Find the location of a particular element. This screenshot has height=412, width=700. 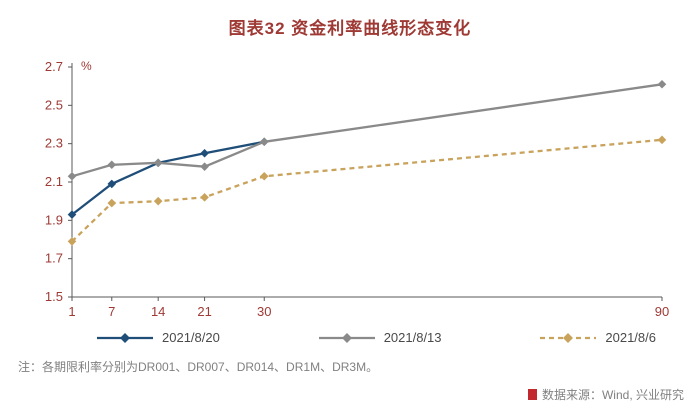

data-source-label: 数据来源：Wind, 兴业研究 is located at coordinates (612, 395).